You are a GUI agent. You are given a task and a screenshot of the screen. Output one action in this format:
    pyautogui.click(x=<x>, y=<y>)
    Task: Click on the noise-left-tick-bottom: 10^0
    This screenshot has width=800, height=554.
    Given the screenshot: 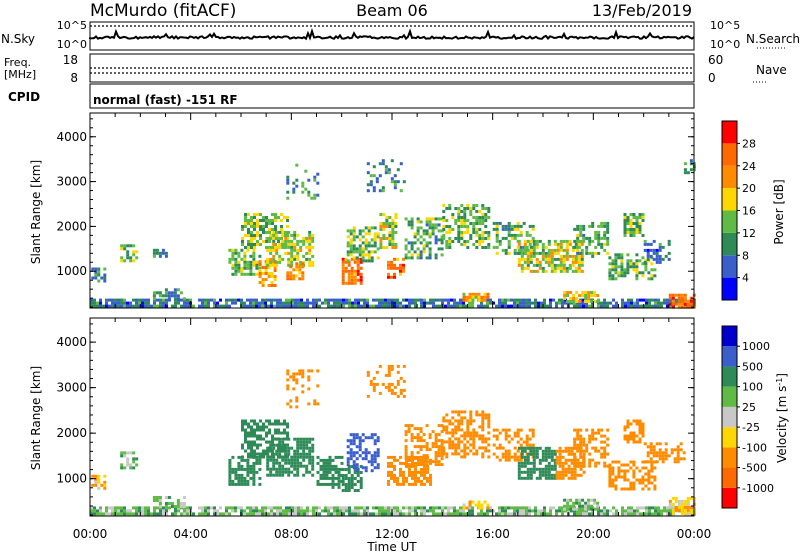 What is the action you would take?
    pyautogui.click(x=72, y=44)
    